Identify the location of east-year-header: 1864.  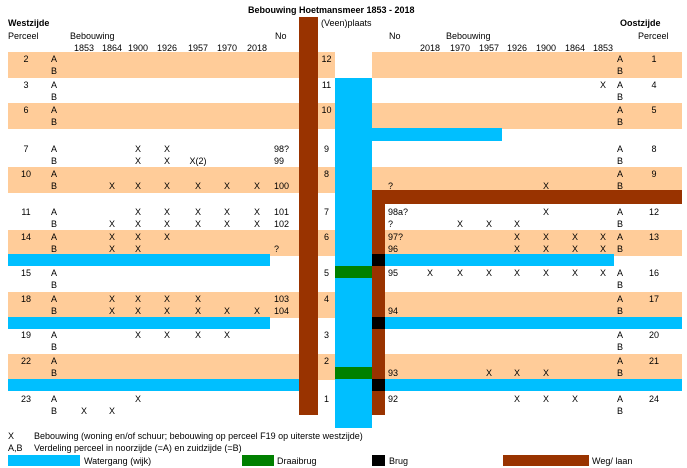
(575, 48).